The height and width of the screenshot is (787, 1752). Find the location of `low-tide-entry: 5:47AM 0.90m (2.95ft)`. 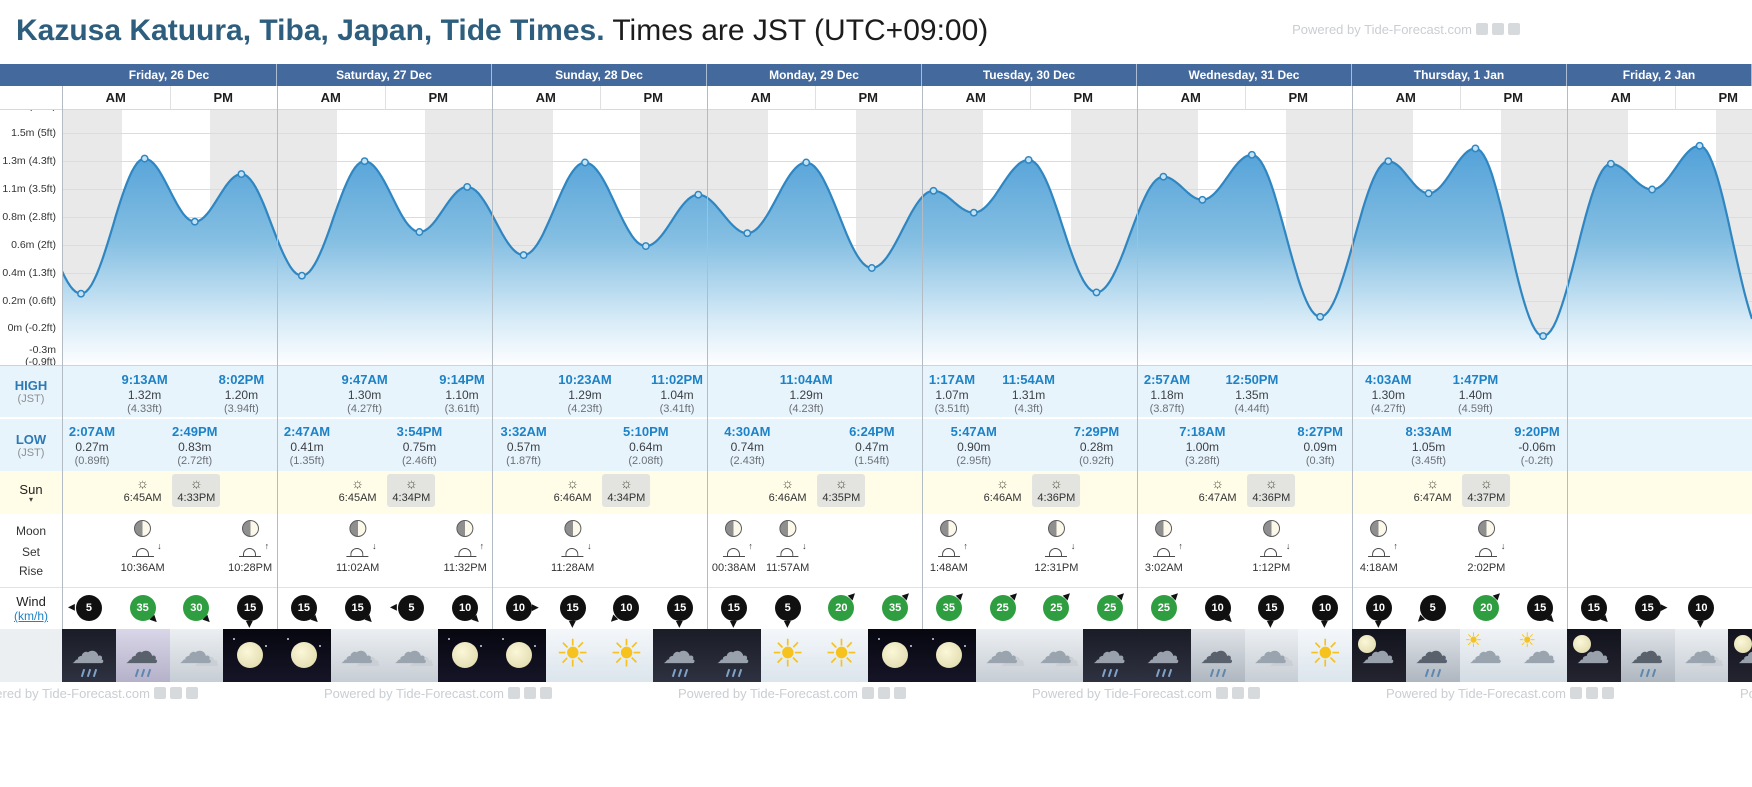

low-tide-entry: 5:47AM 0.90m (2.95ft) is located at coordinates (974, 446).